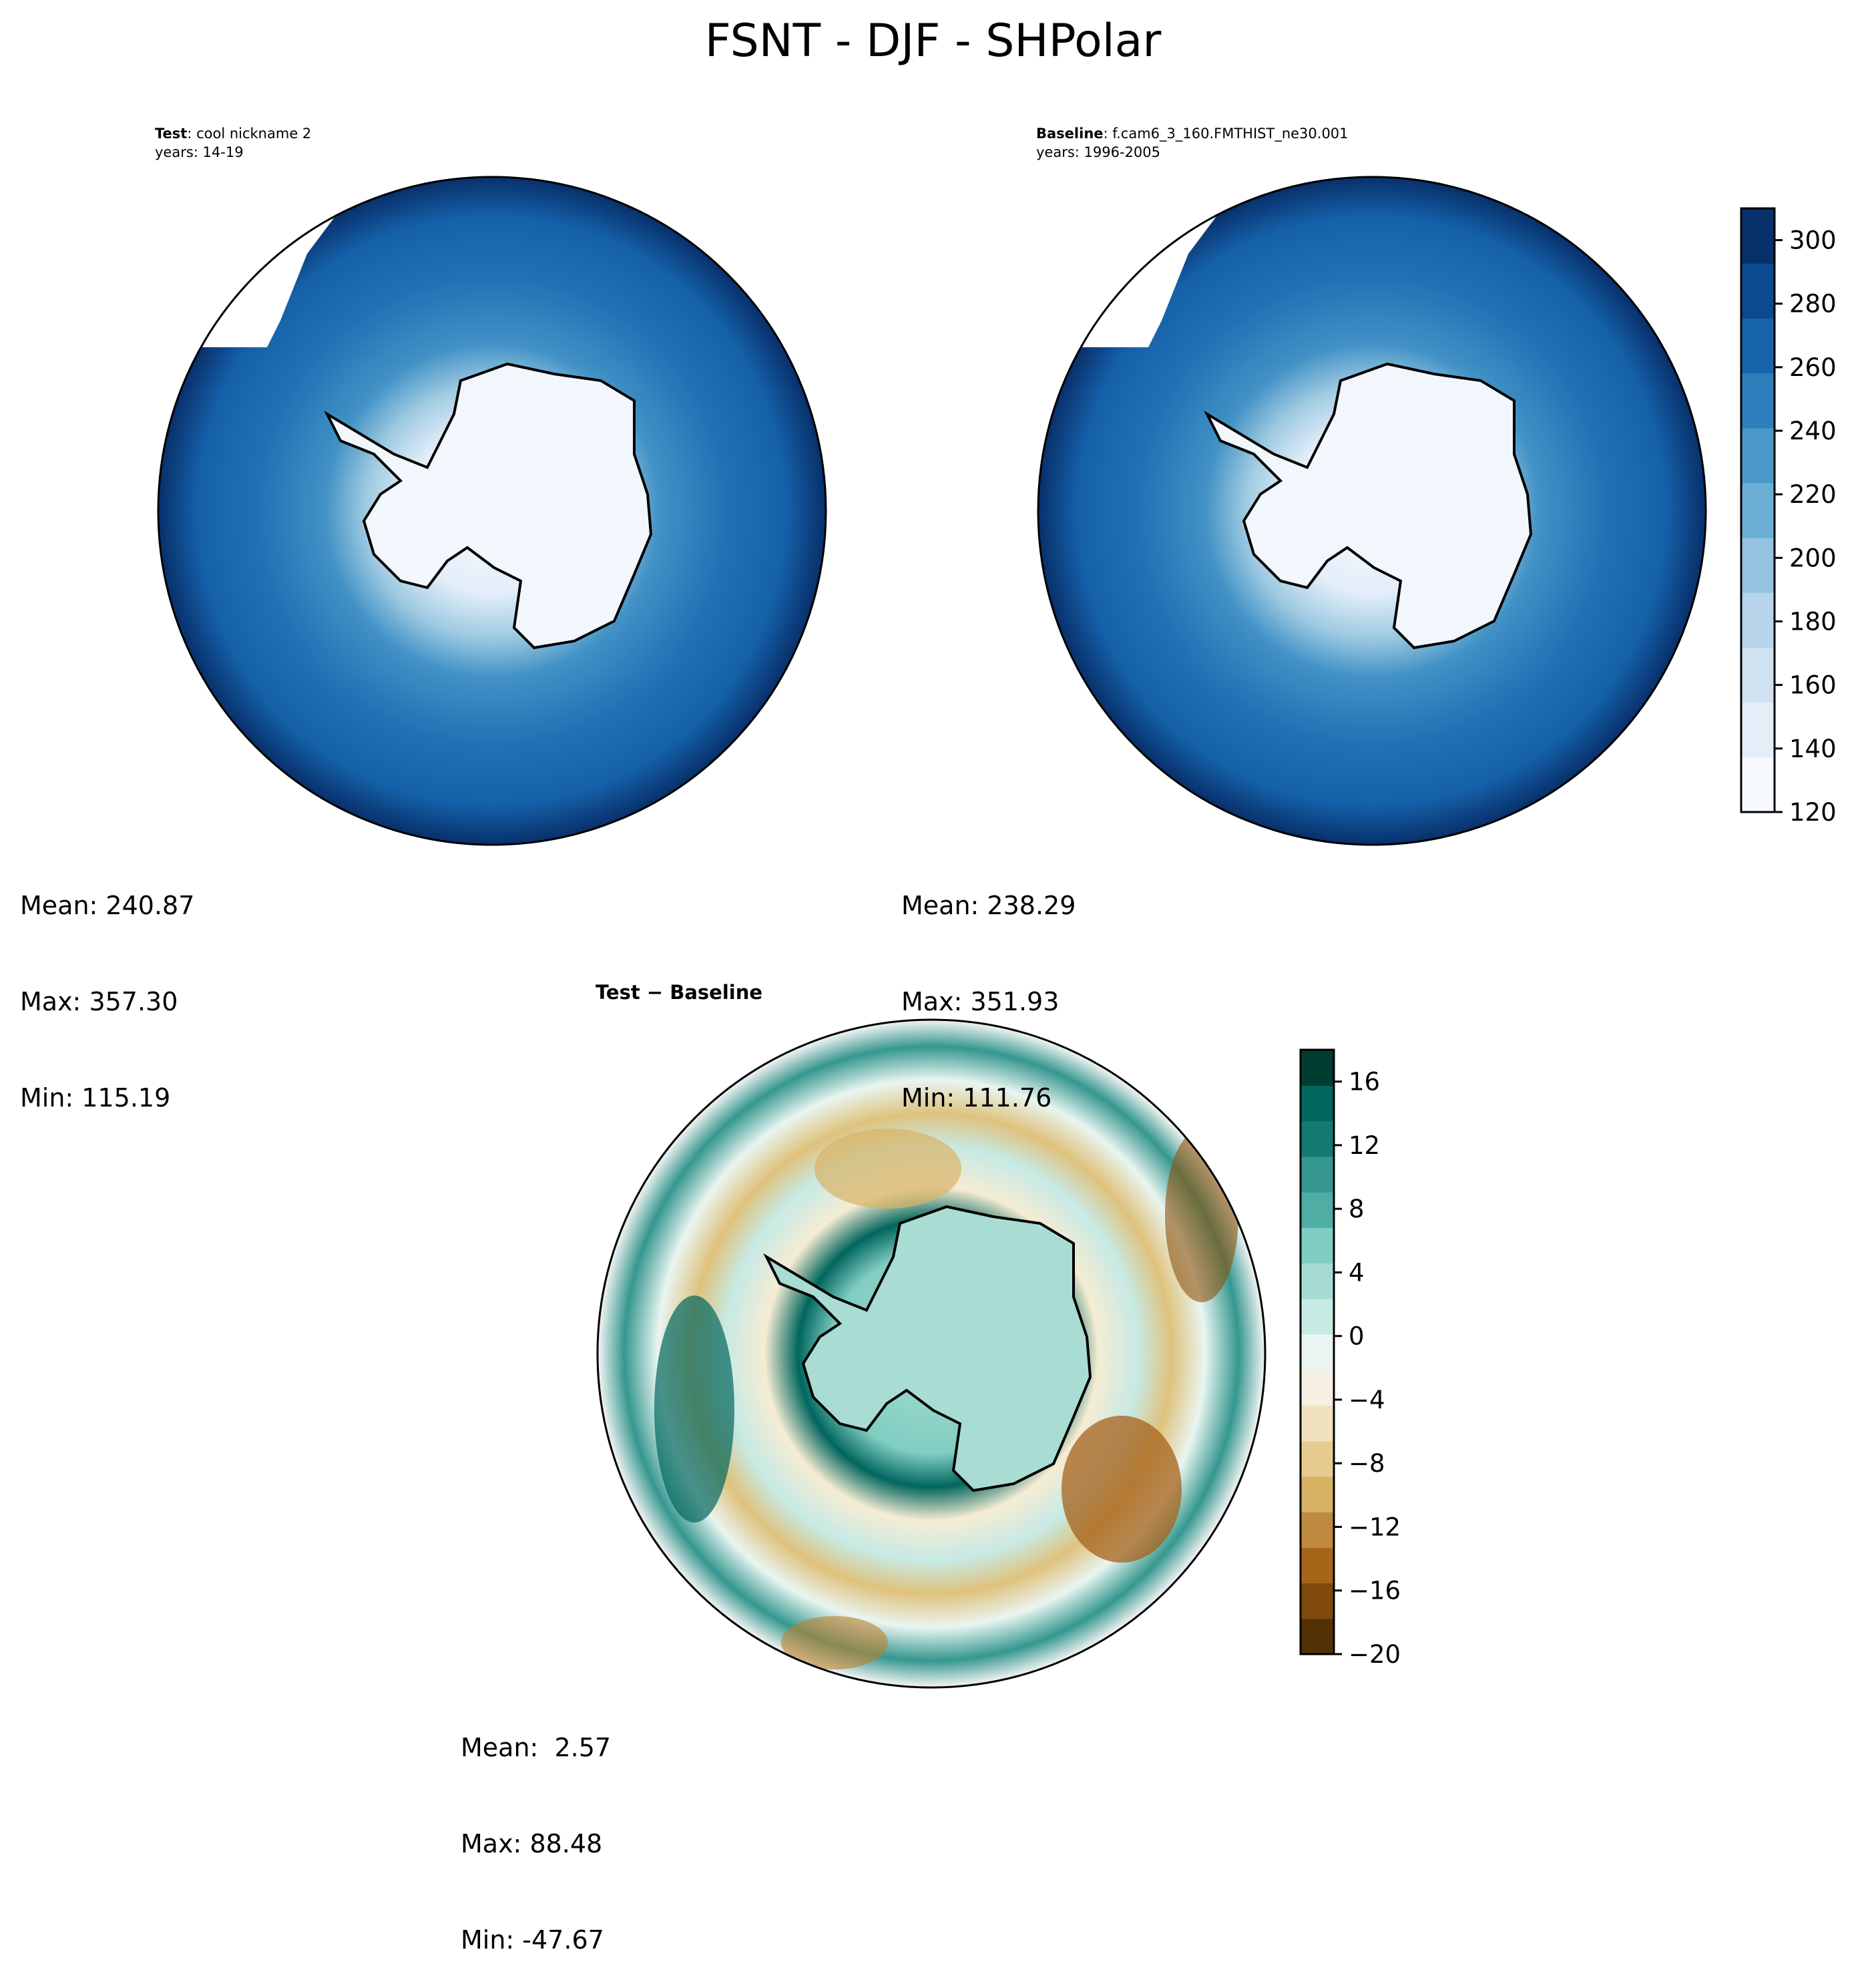 The image size is (1866, 1988). I want to click on diff-panel-title: Test − Baseline, so click(679, 992).